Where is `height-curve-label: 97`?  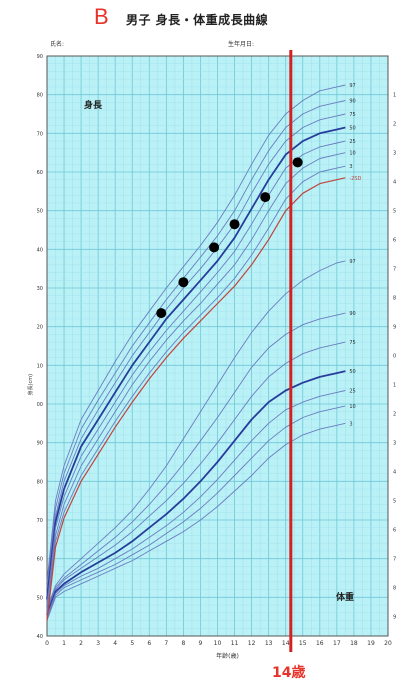
height-curve-label: 97 is located at coordinates (352, 86).